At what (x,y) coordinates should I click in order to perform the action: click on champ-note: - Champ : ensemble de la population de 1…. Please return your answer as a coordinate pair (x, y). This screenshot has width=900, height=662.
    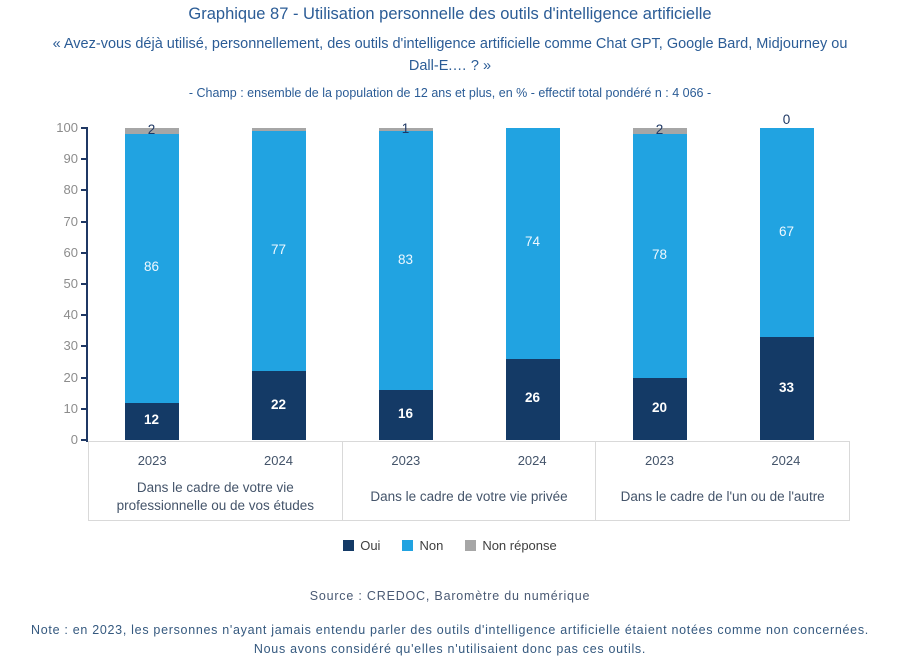
    Looking at the image, I should click on (450, 93).